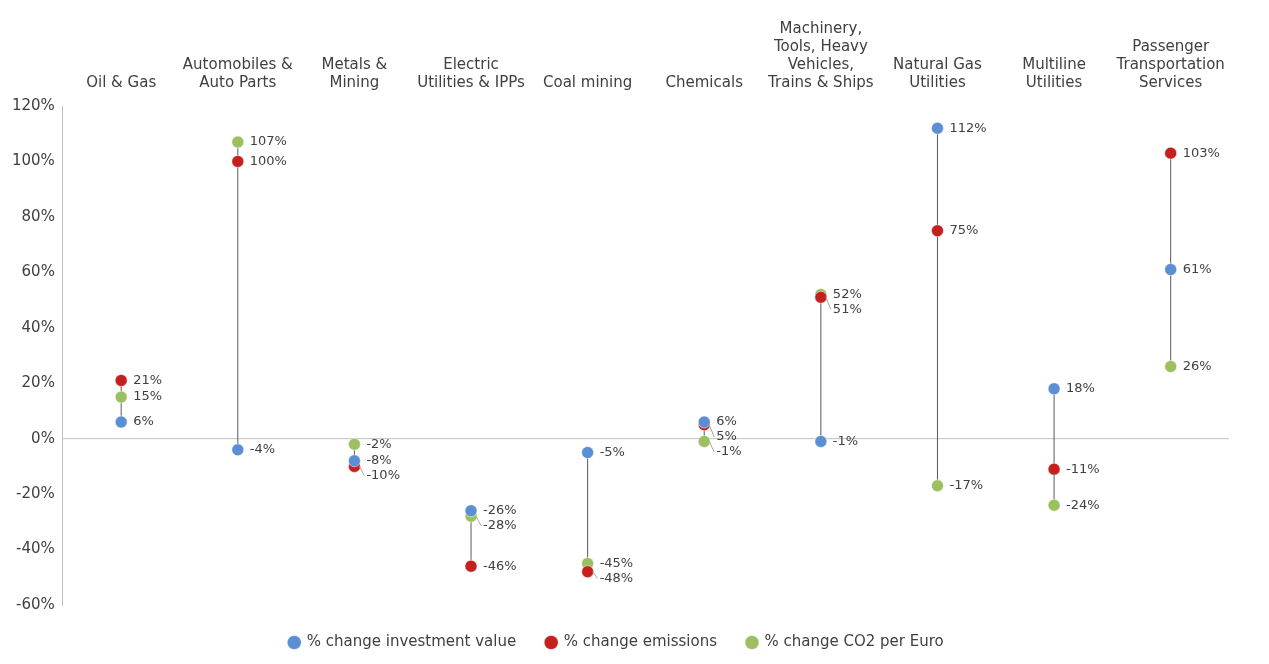 This screenshot has width=1269, height=664. What do you see at coordinates (500, 525) in the screenshot?
I see `data-label: -28%` at bounding box center [500, 525].